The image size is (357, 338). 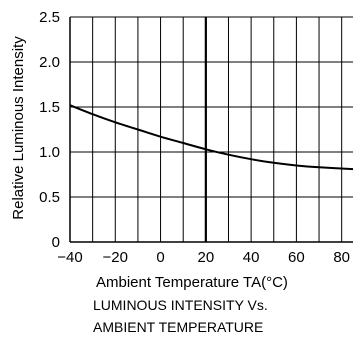 What do you see at coordinates (192, 282) in the screenshot?
I see `x-axis-title: Ambient Temperature TA(°C)` at bounding box center [192, 282].